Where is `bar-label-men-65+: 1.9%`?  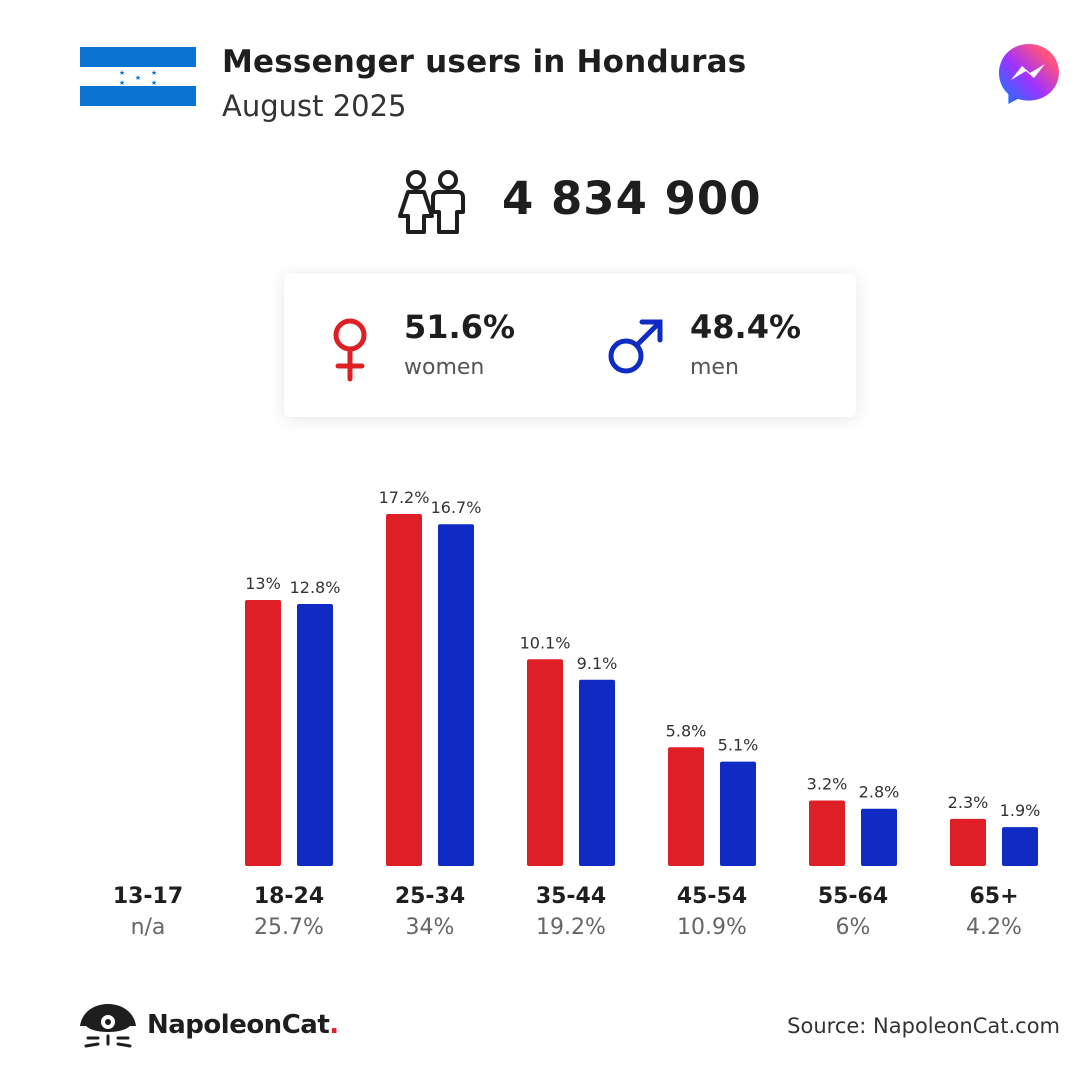
bar-label-men-65+: 1.9% is located at coordinates (1020, 810).